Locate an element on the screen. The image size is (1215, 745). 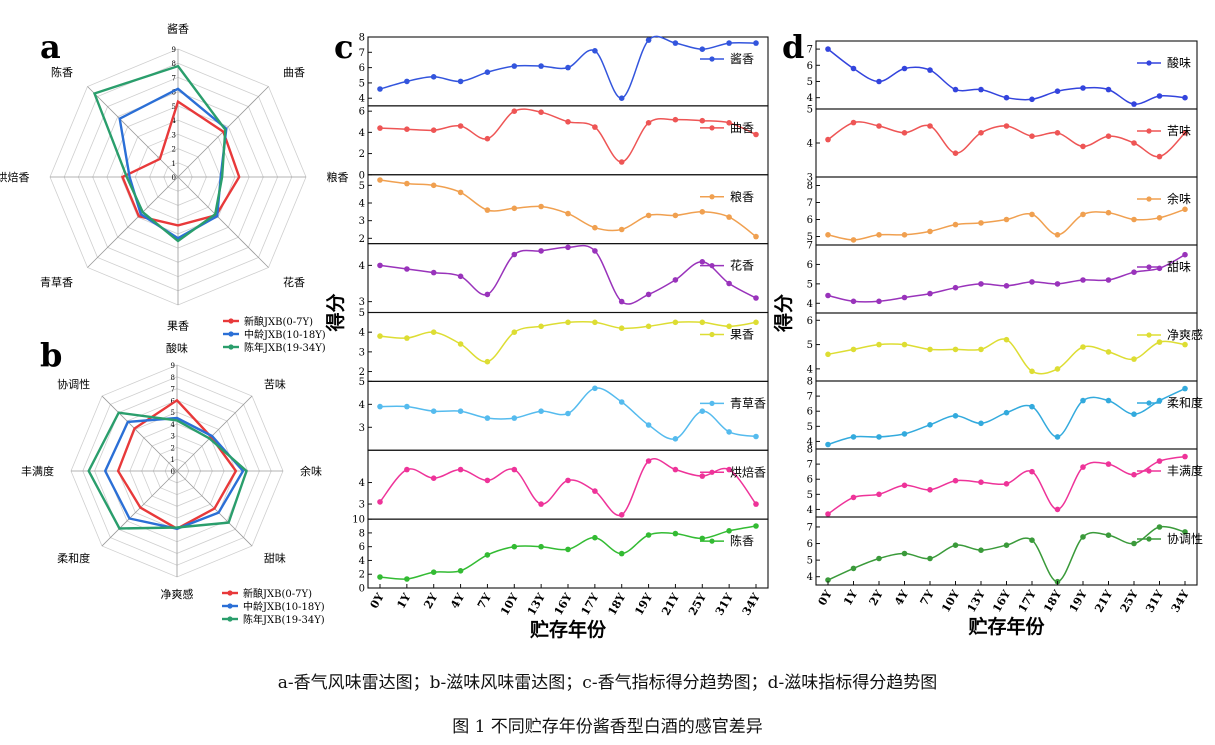
legend-entry: 曲香 is located at coordinates (742, 128).